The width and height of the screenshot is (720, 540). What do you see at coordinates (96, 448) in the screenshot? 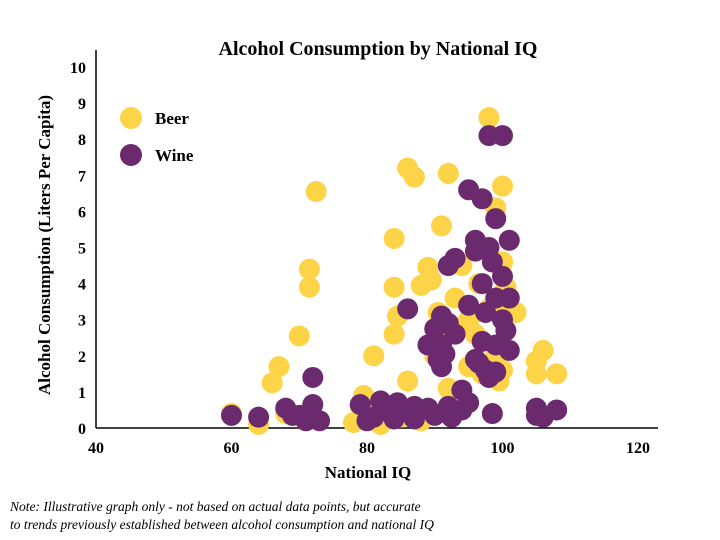
I see `x-tick-label: 40` at bounding box center [96, 448].